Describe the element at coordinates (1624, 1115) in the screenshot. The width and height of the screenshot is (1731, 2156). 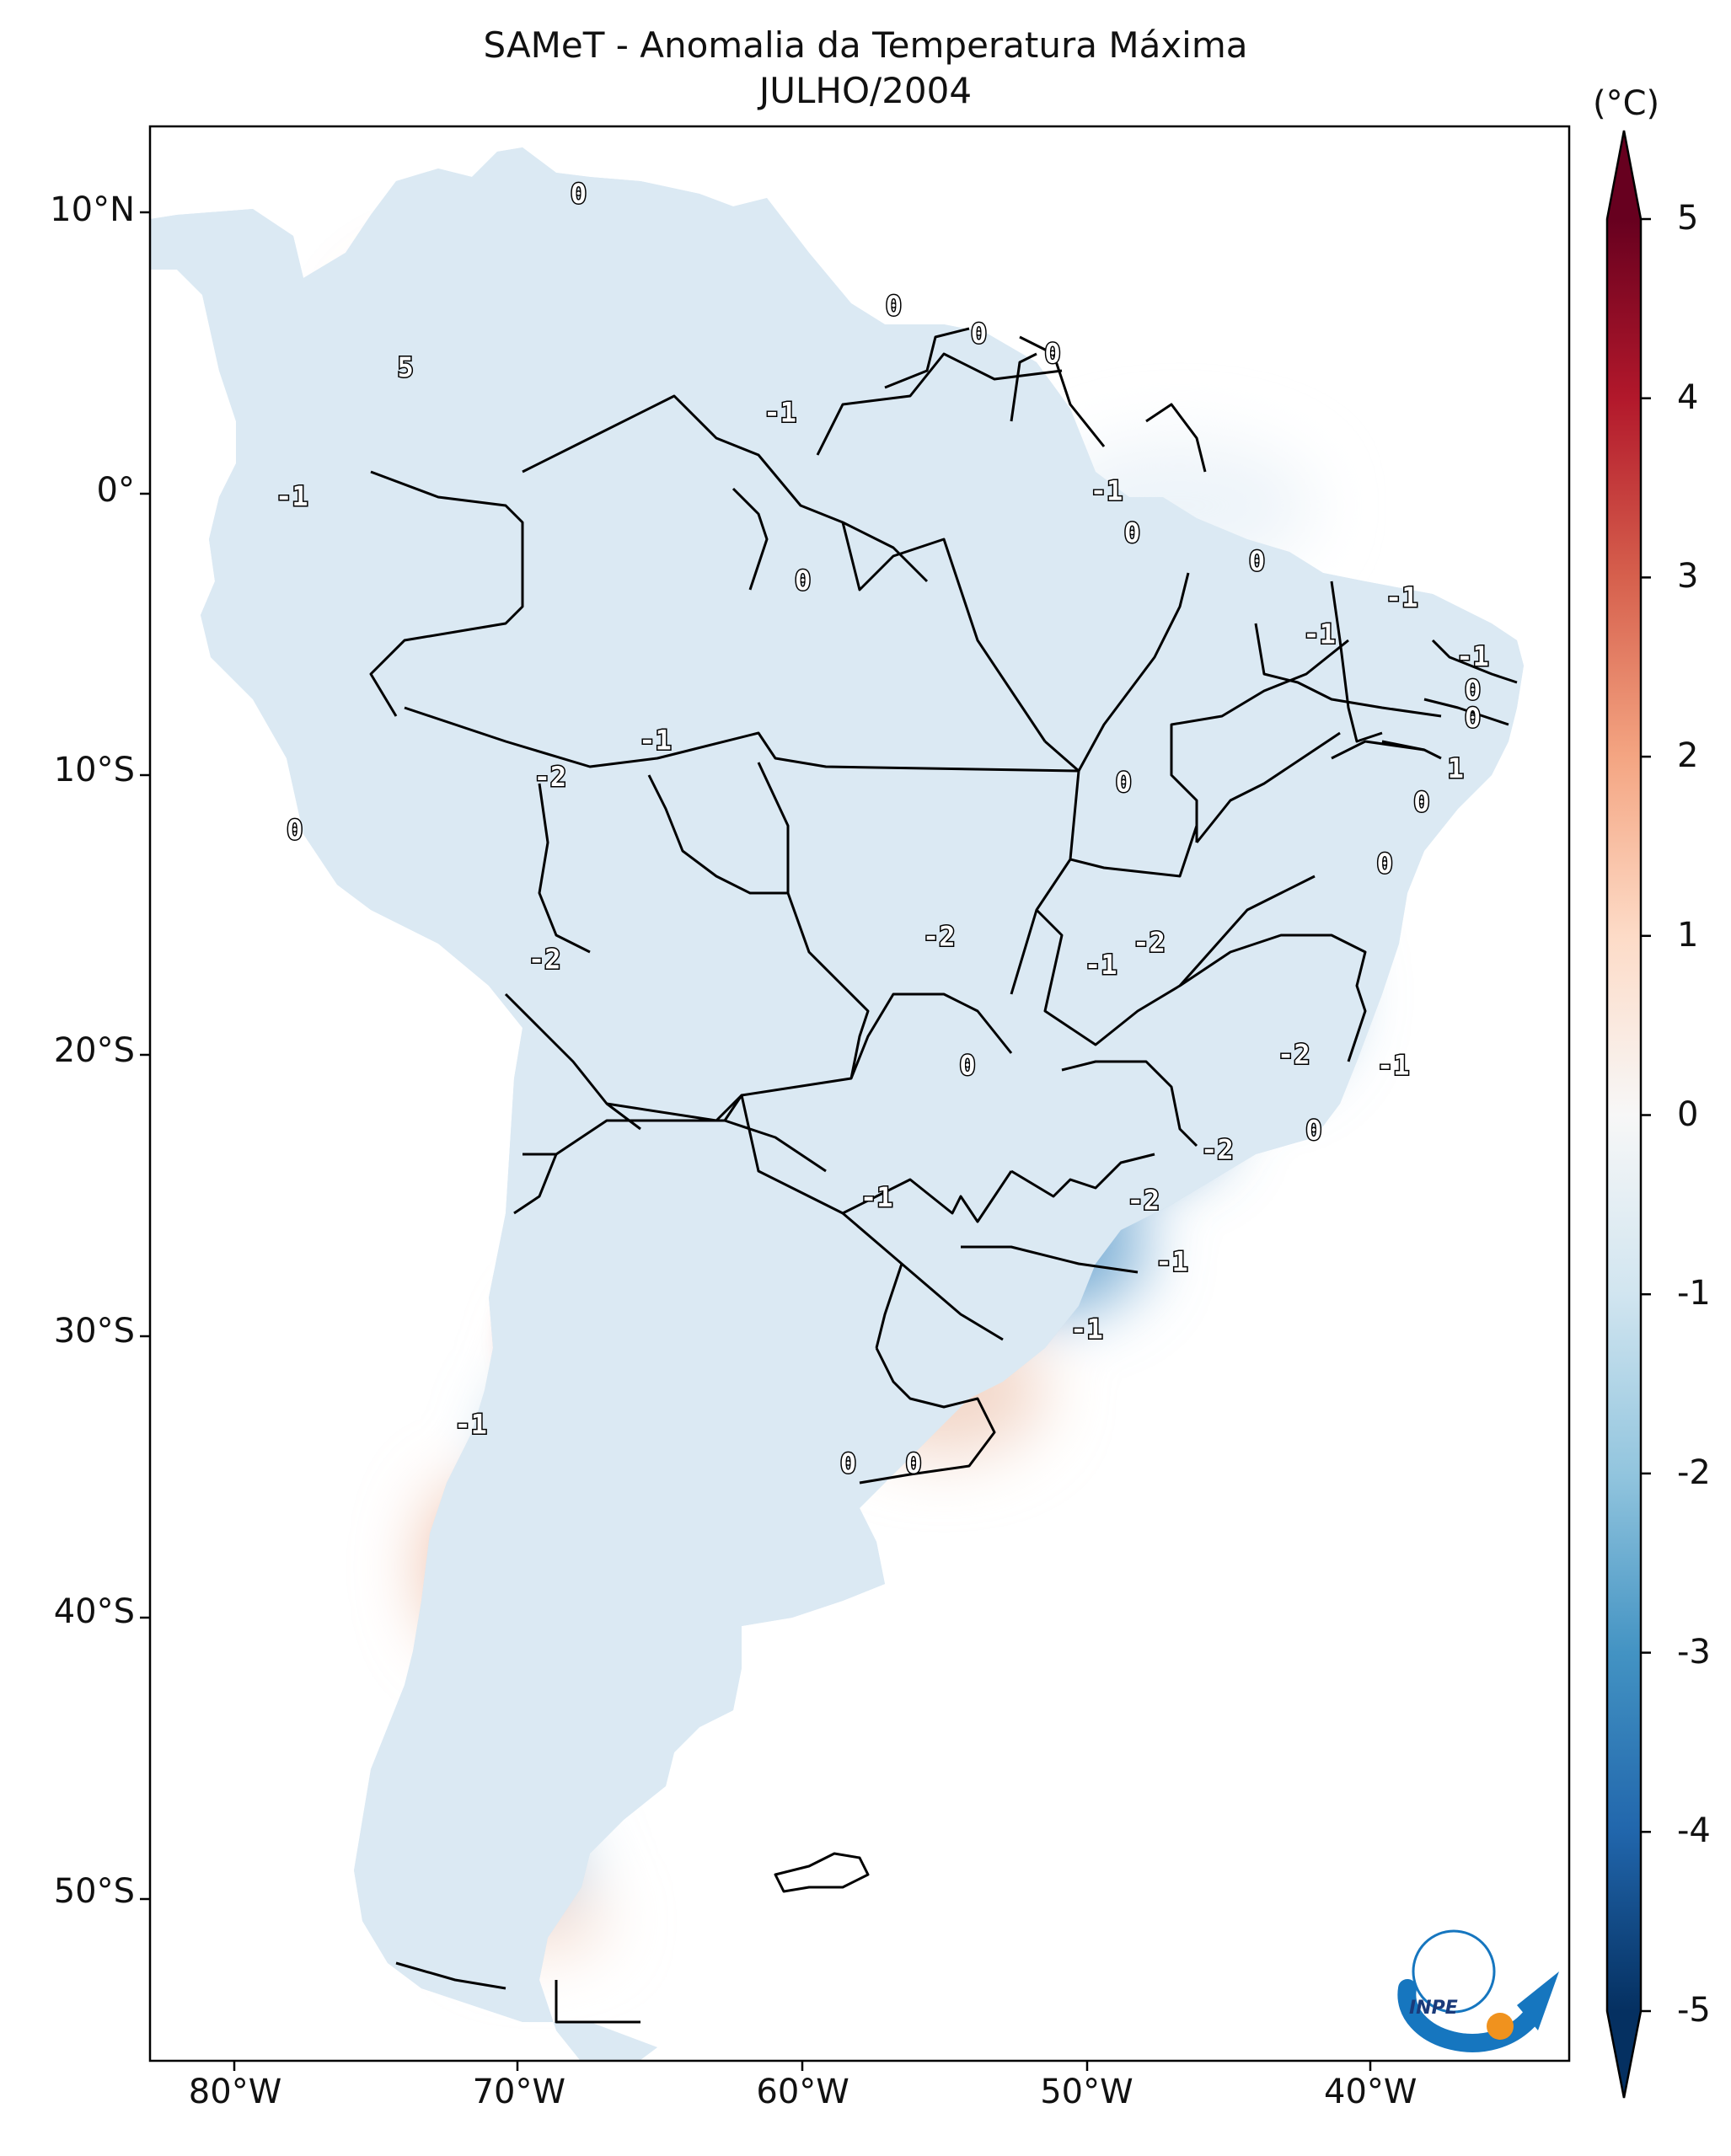
I see `colorbar-gradient` at that location.